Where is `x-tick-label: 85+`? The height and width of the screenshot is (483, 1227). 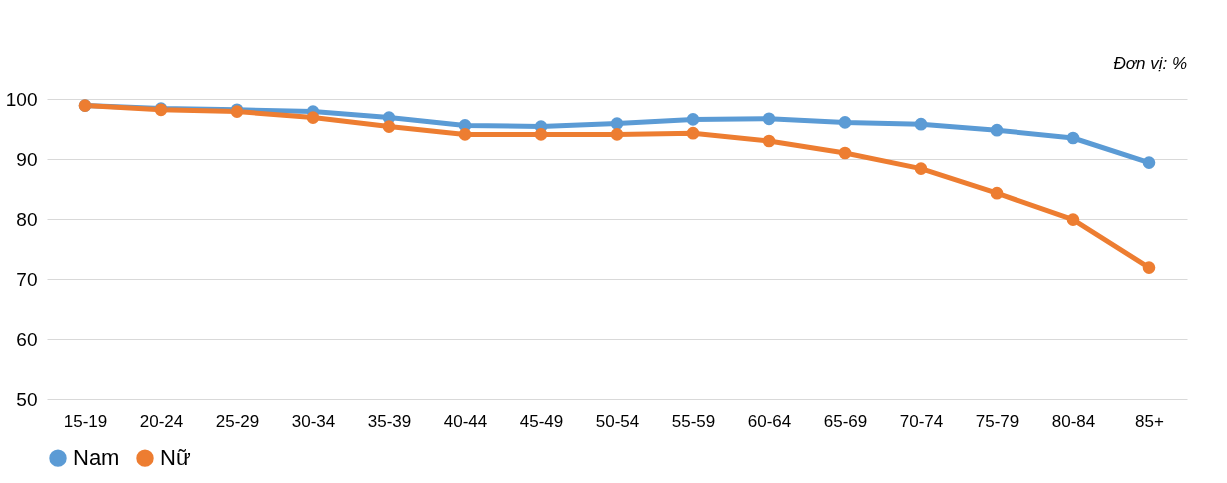
x-tick-label: 85+ is located at coordinates (1149, 421).